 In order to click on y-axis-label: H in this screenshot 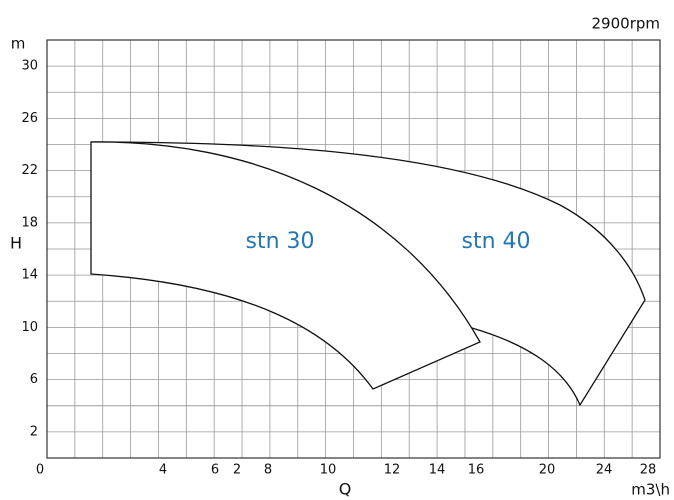, I will do `click(16, 243)`.